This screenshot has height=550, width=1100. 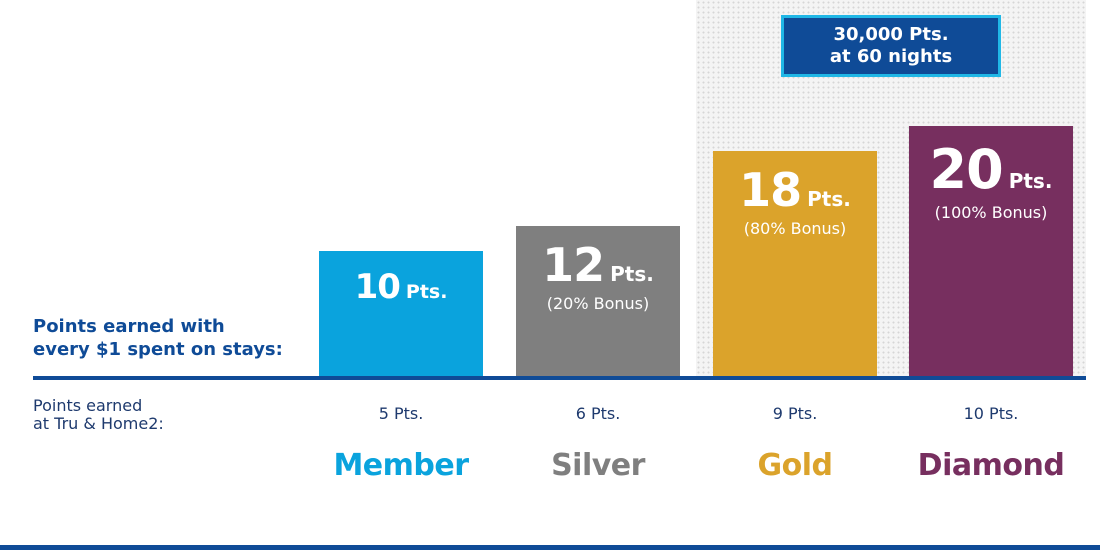 What do you see at coordinates (401, 413) in the screenshot?
I see `tru-home2-points-member: 5 Pts.` at bounding box center [401, 413].